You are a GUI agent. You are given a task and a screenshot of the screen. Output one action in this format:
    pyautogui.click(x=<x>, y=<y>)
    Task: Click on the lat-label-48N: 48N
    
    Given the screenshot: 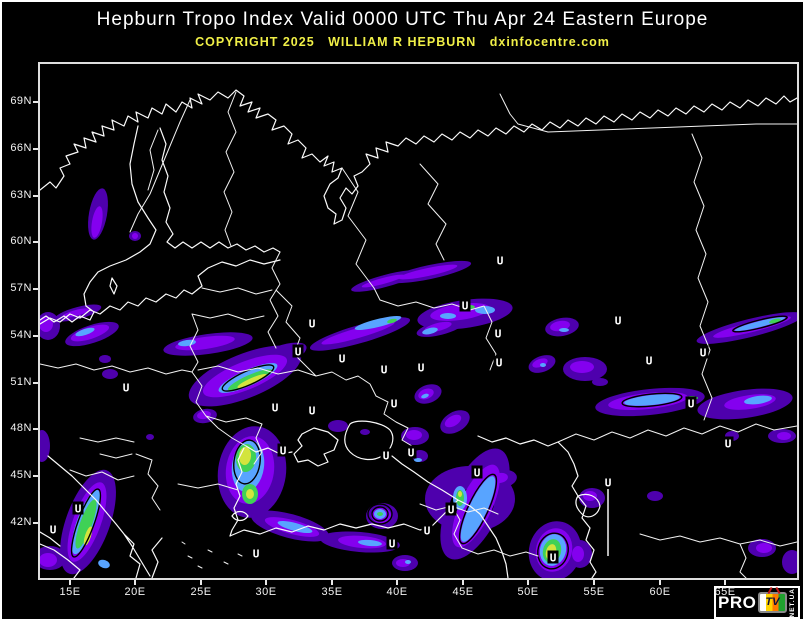 What is the action you would take?
    pyautogui.click(x=21, y=428)
    